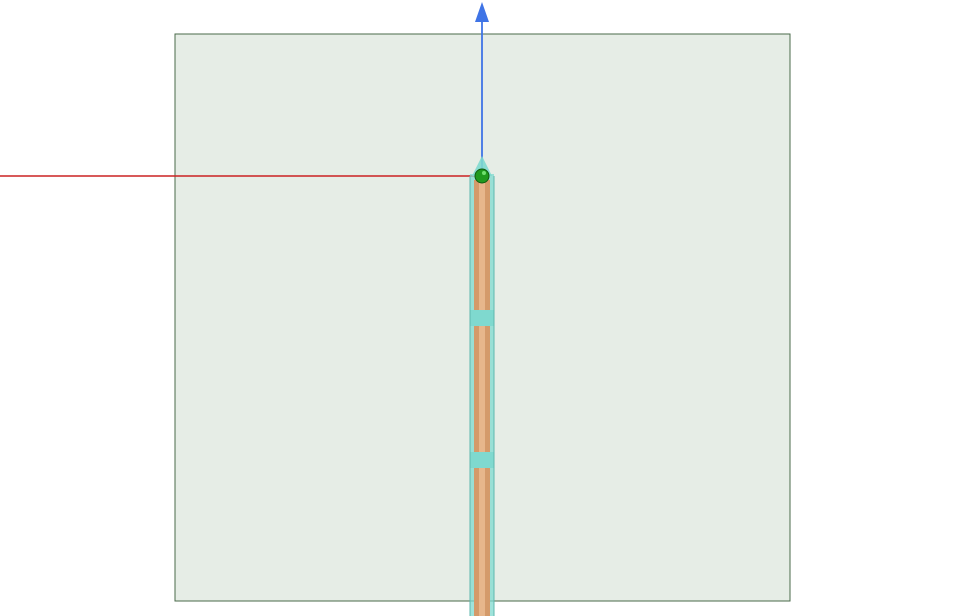 The height and width of the screenshot is (616, 973). I want to click on origin-marker-icon, so click(482, 176).